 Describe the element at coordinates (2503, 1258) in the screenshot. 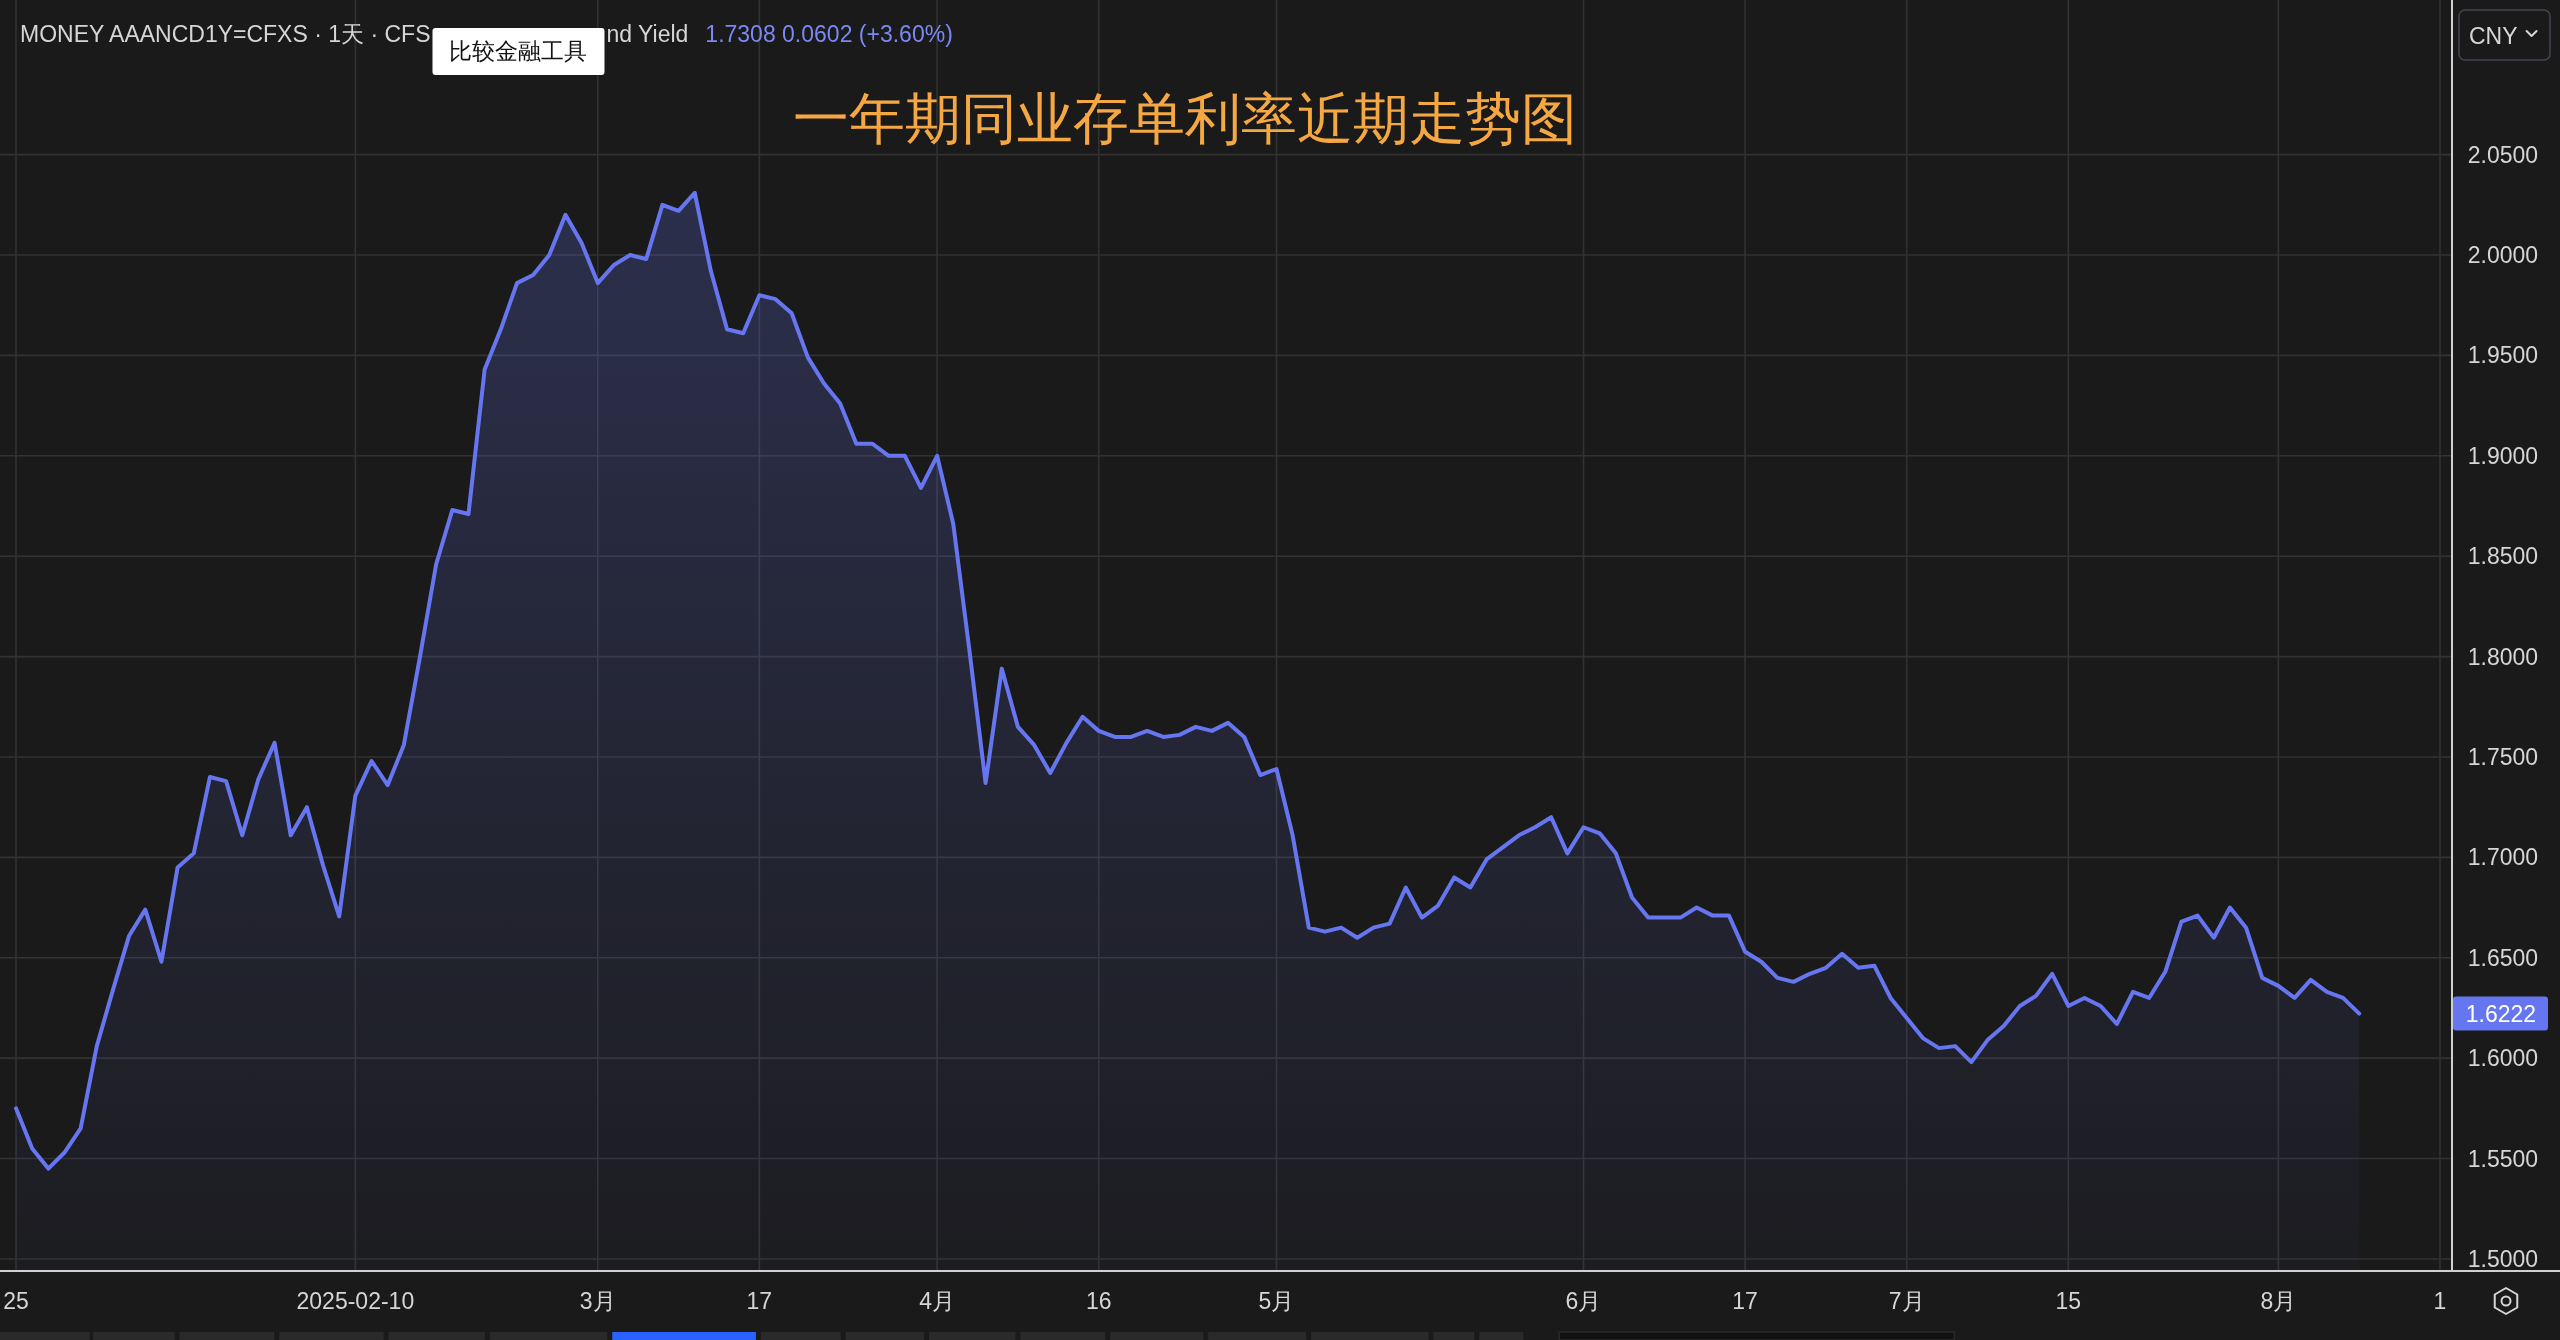

I see `y-tick-label: 1.5000` at that location.